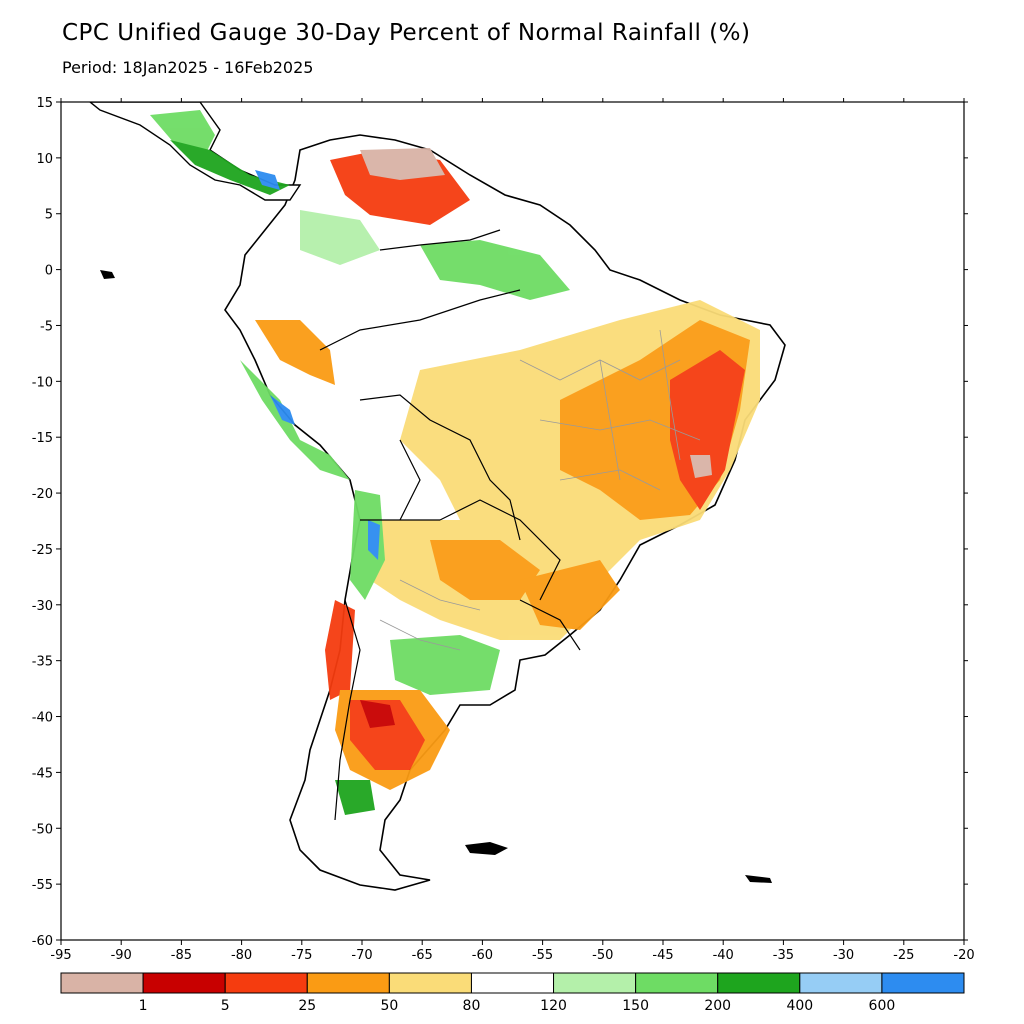 This screenshot has height=1024, width=1024. I want to click on y-tick-label: 10, so click(44, 159).